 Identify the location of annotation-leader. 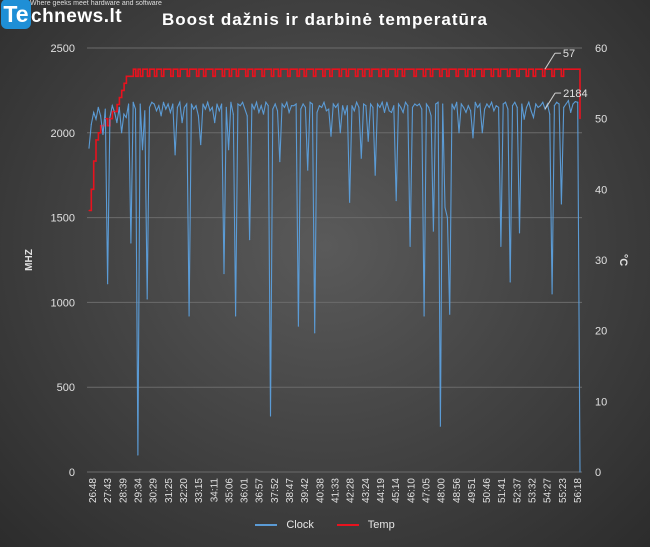
(550, 101).